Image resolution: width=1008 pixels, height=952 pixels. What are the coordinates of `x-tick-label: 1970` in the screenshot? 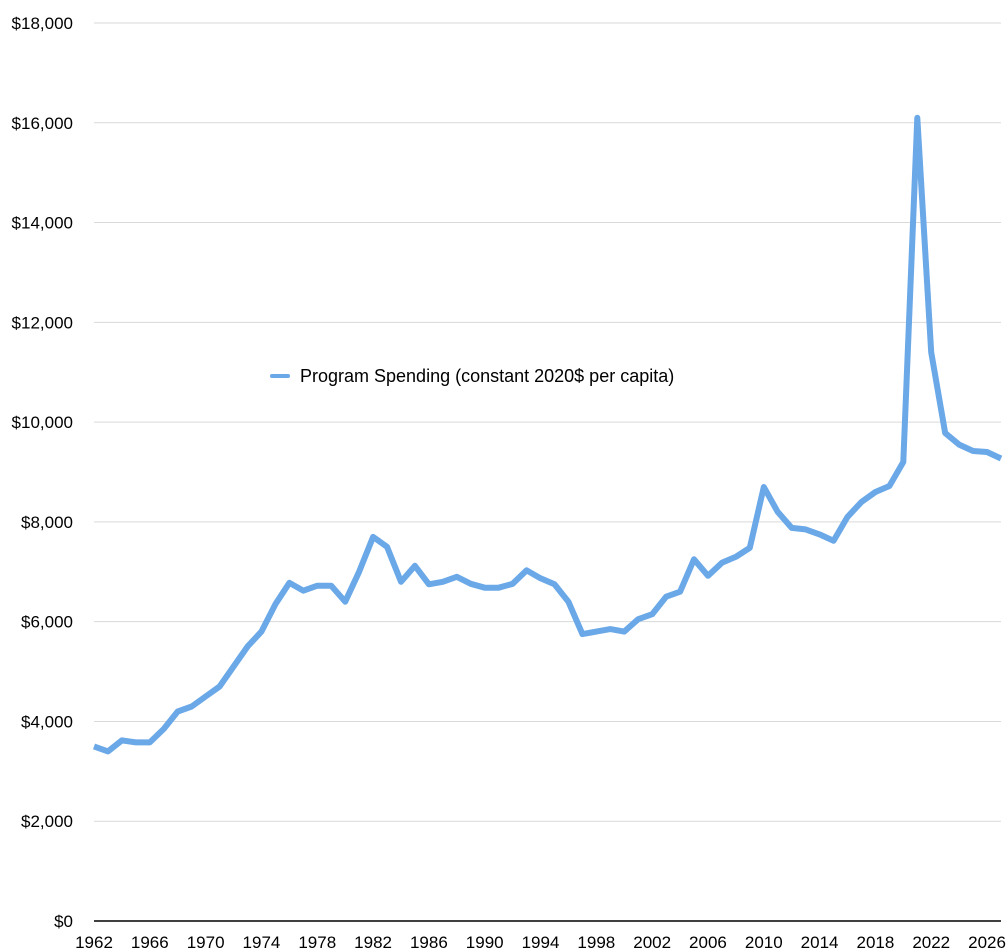 It's located at (206, 942).